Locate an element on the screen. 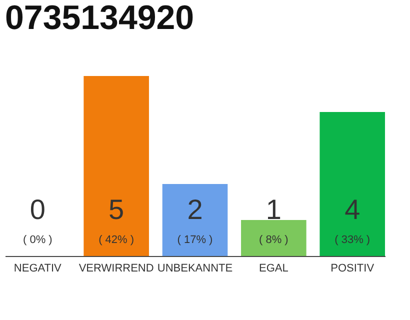  data-label: 1 is located at coordinates (274, 209).